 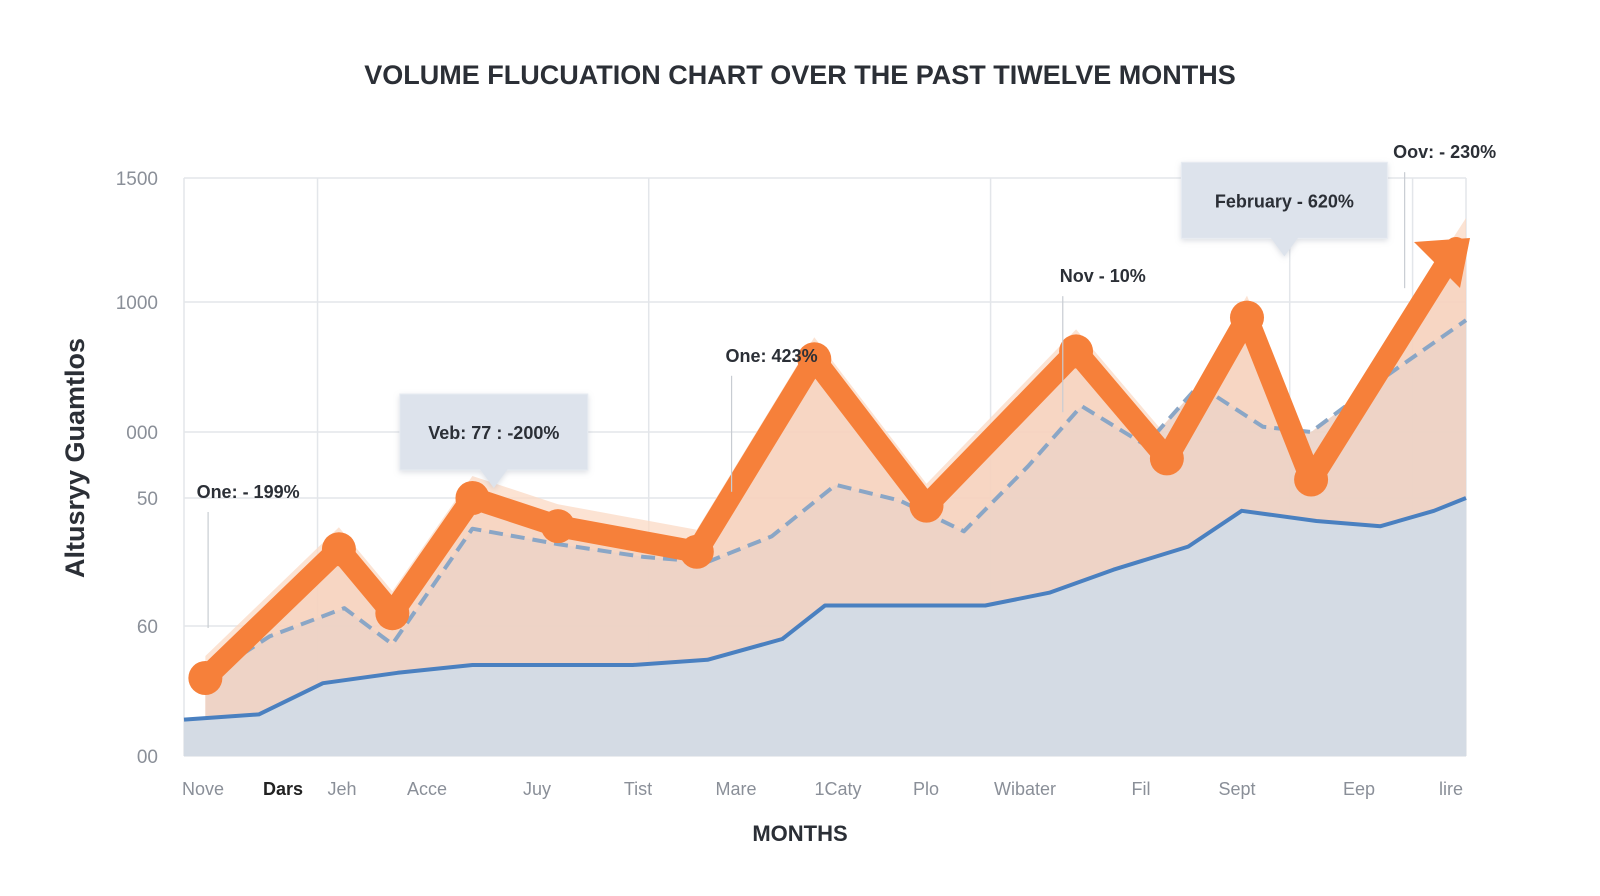 I want to click on x-tick-label: Eep, so click(x=1359, y=789).